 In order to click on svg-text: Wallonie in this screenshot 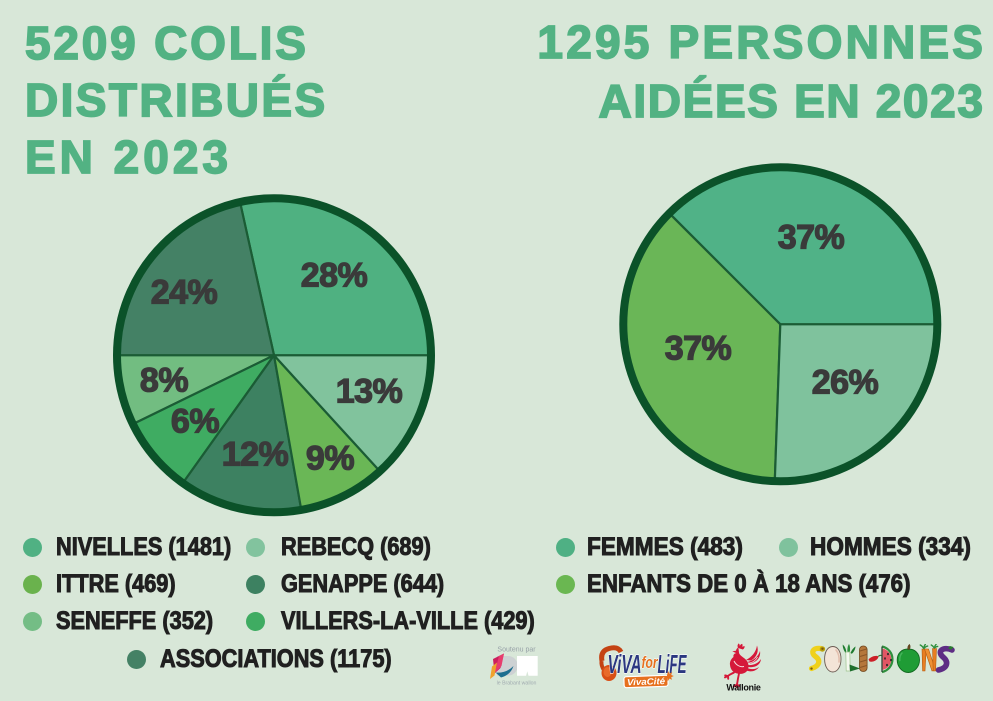, I will do `click(743, 688)`.